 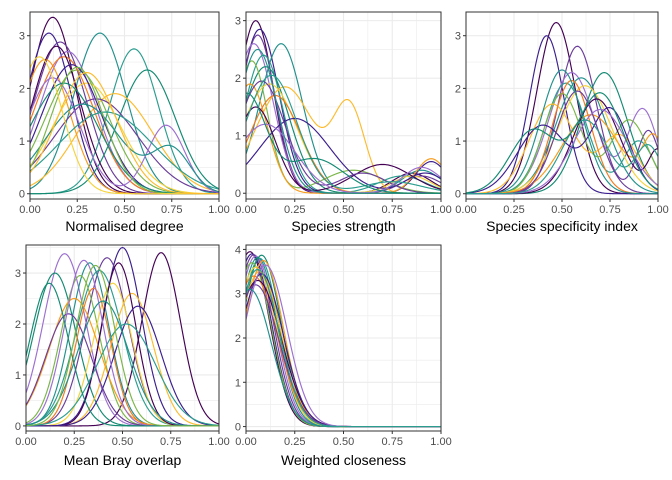 I want to click on x-axis-title: Normalised degree, so click(x=124, y=226).